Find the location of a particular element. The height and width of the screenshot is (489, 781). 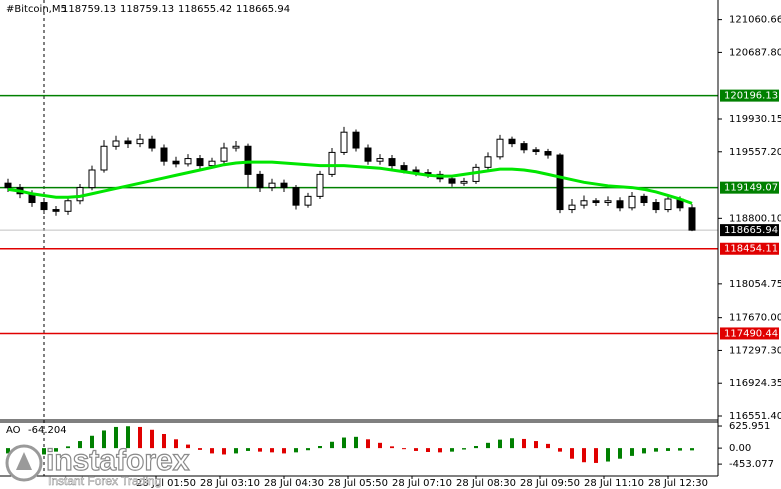

y-tick-label: -453.077 is located at coordinates (751, 464).